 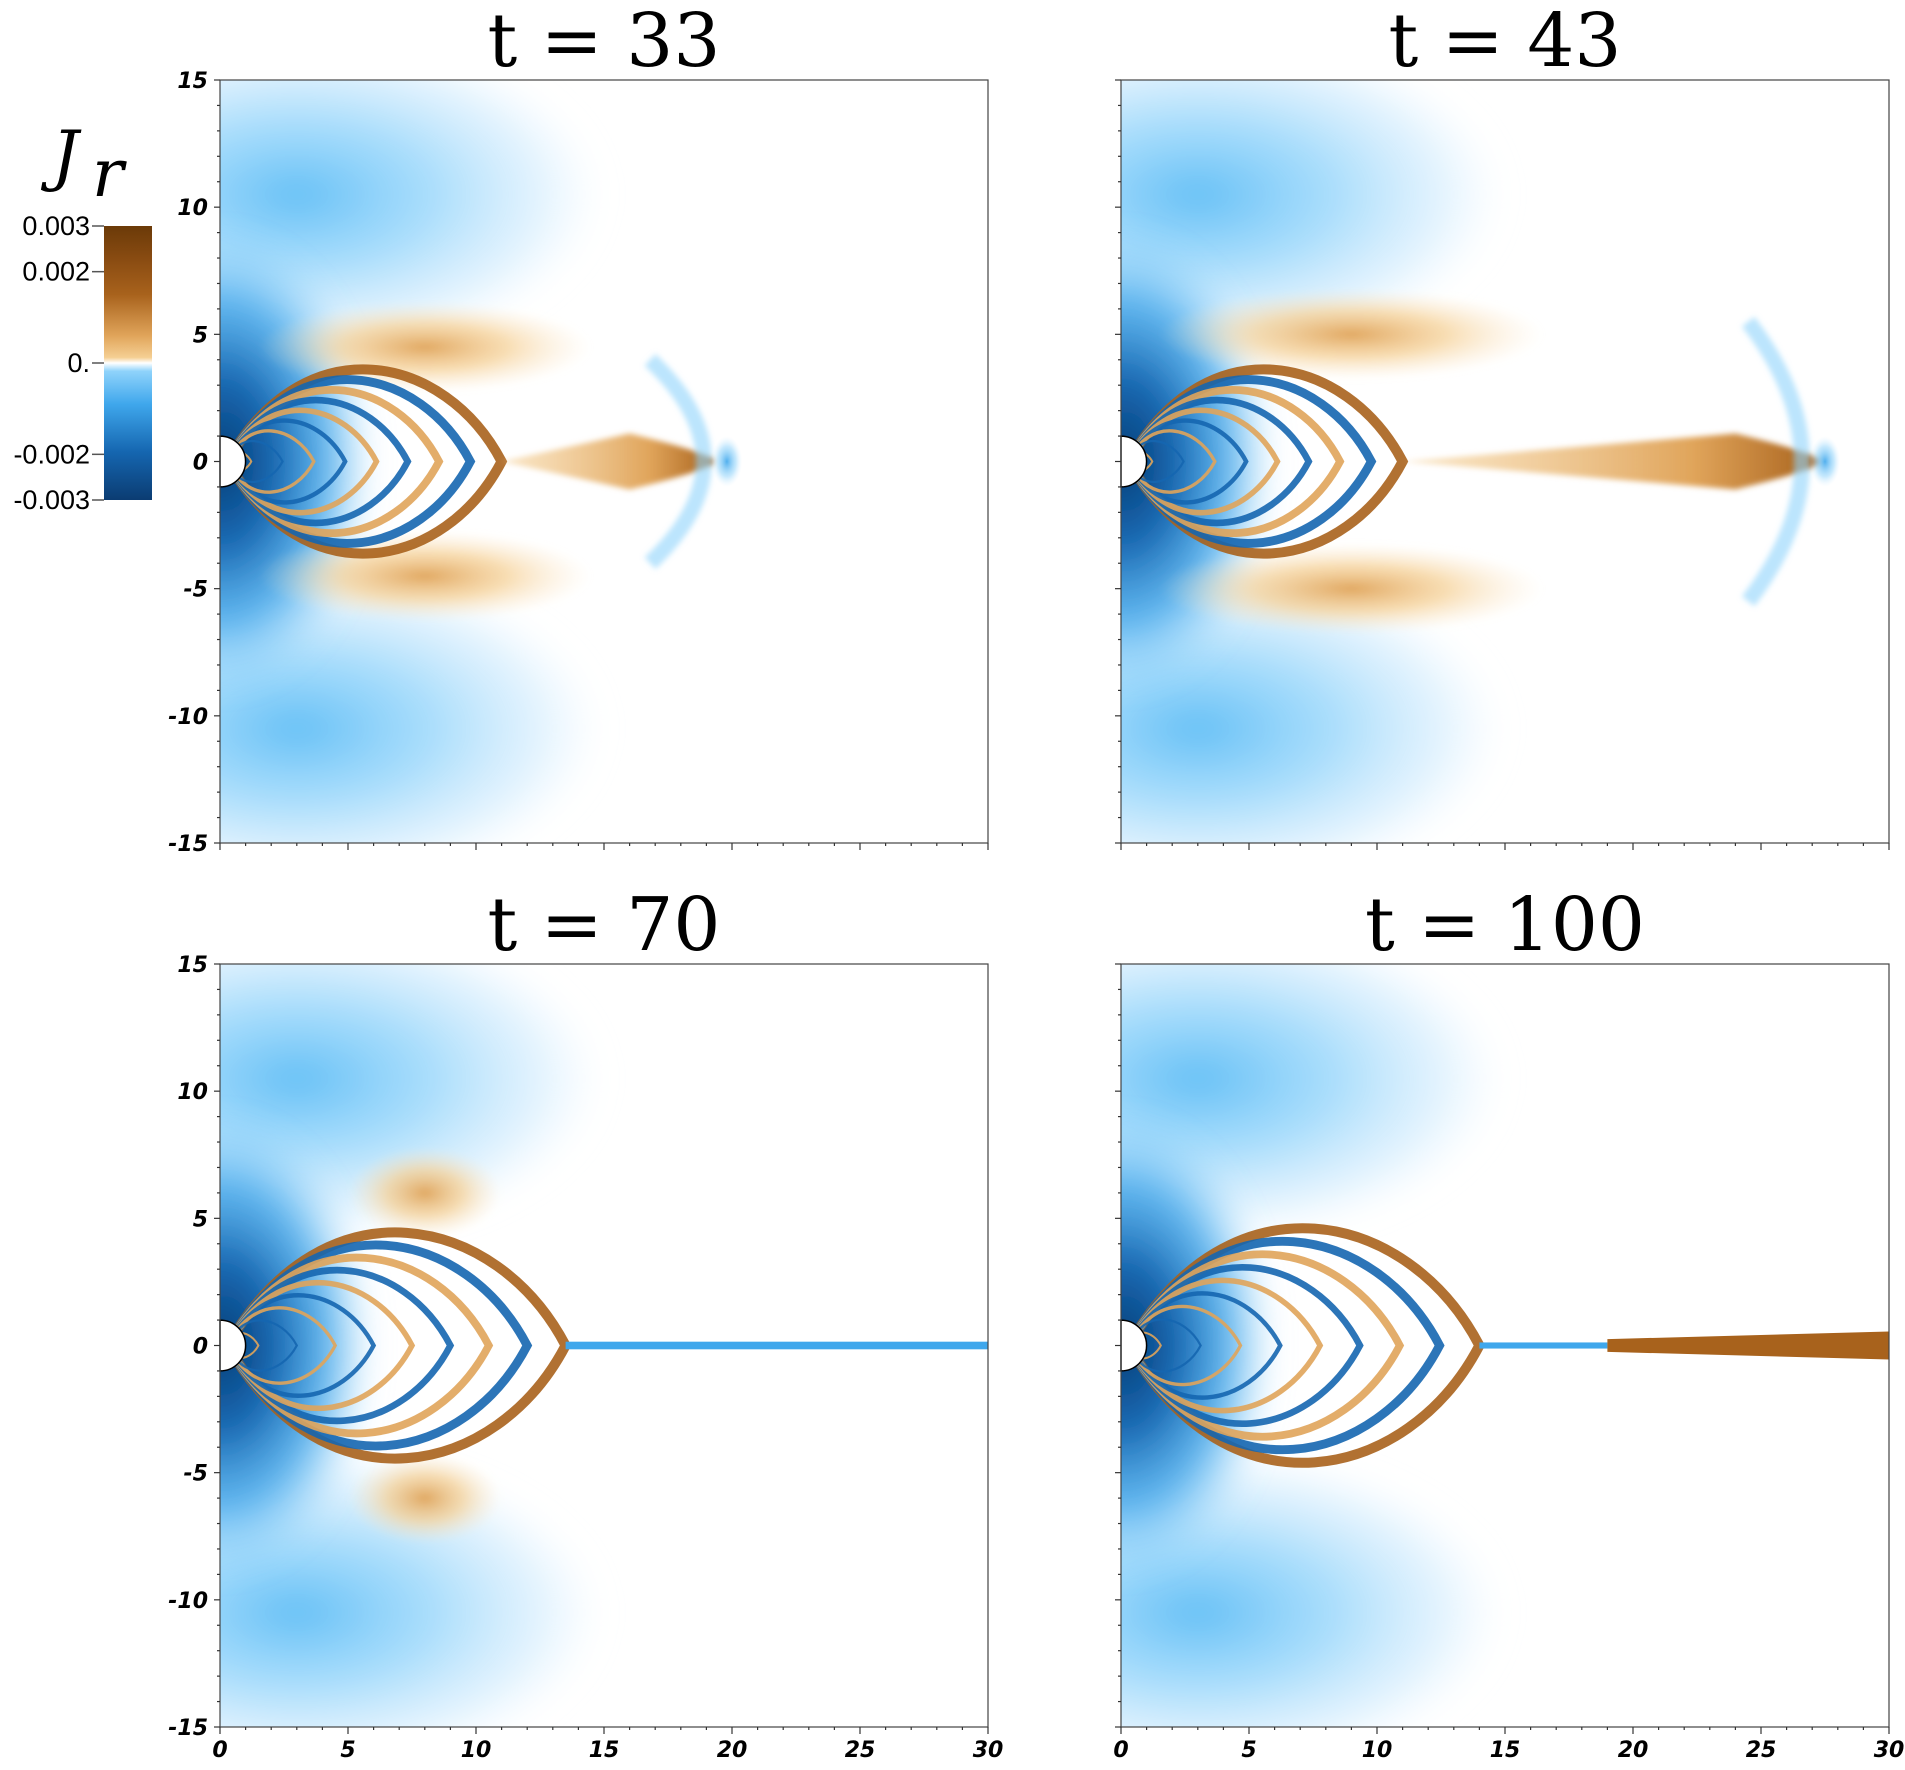 What do you see at coordinates (1761, 1750) in the screenshot?
I see `x-tick-label: 25` at bounding box center [1761, 1750].